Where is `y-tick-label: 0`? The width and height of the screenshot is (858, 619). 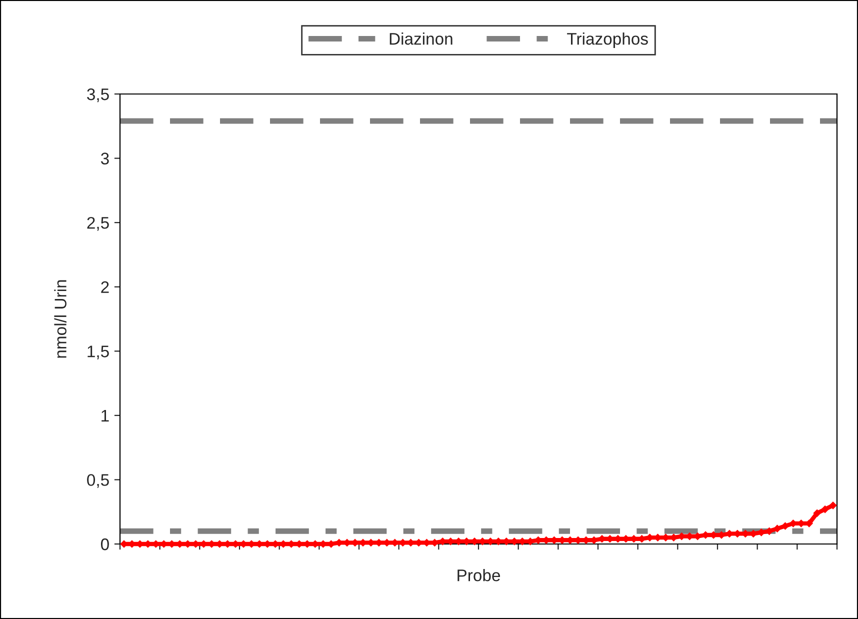
y-tick-label: 0 is located at coordinates (104, 544).